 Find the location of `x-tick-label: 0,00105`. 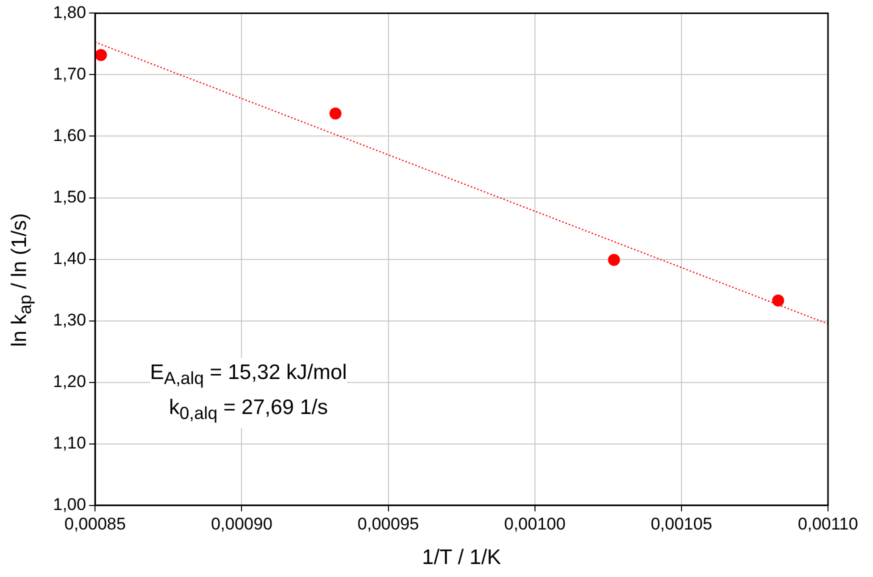

x-tick-label: 0,00105 is located at coordinates (681, 524).